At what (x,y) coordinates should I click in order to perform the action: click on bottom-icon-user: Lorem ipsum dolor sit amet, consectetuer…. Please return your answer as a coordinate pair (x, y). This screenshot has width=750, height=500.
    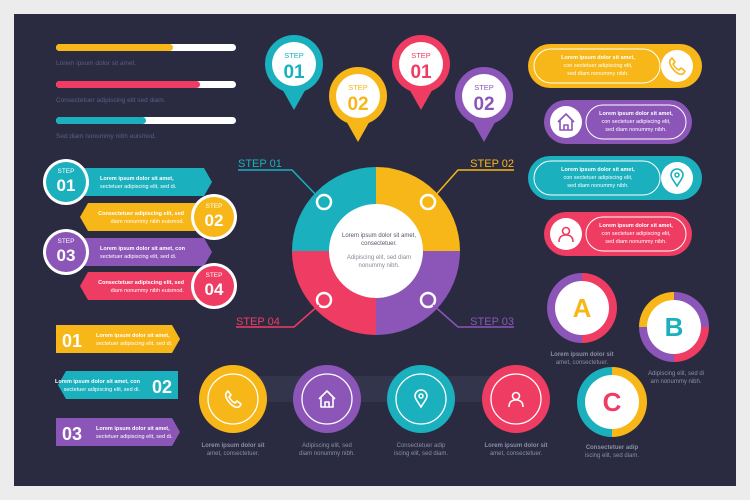
    Looking at the image, I should click on (516, 411).